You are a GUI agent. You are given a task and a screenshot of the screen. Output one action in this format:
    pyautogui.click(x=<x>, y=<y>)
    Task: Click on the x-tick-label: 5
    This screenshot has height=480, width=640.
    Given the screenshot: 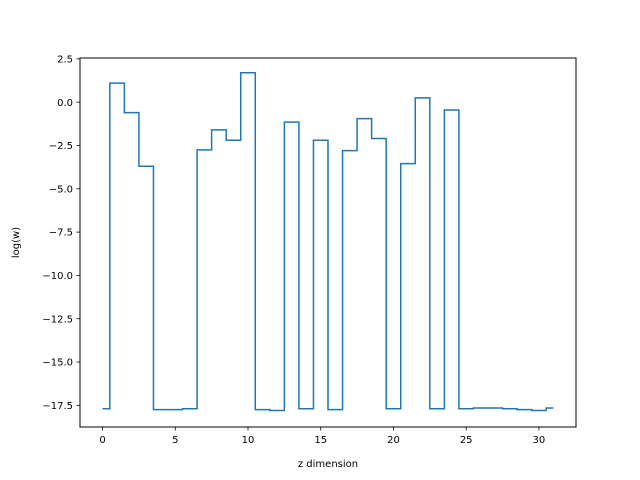 What is the action you would take?
    pyautogui.click(x=175, y=440)
    